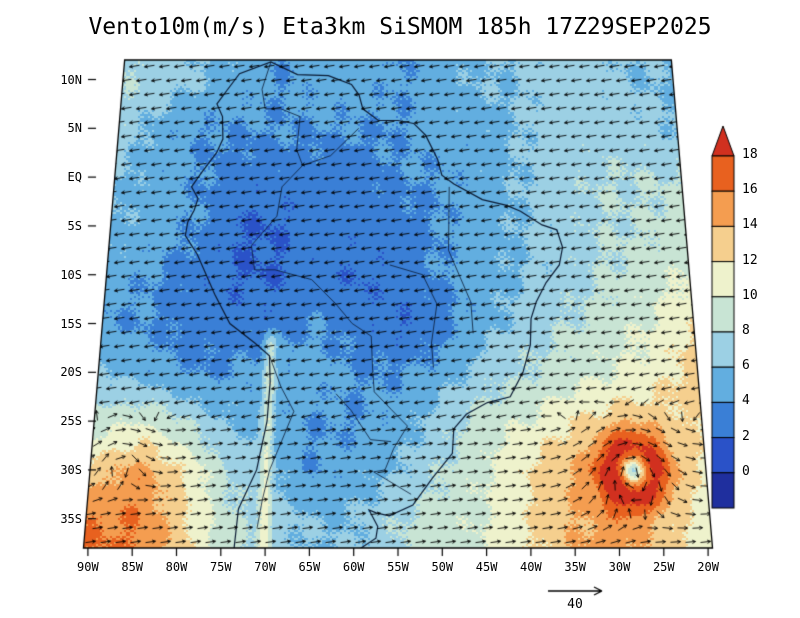 The width and height of the screenshot is (800, 618). Describe the element at coordinates (746, 330) in the screenshot. I see `colorbar-tick-label: 8` at that location.